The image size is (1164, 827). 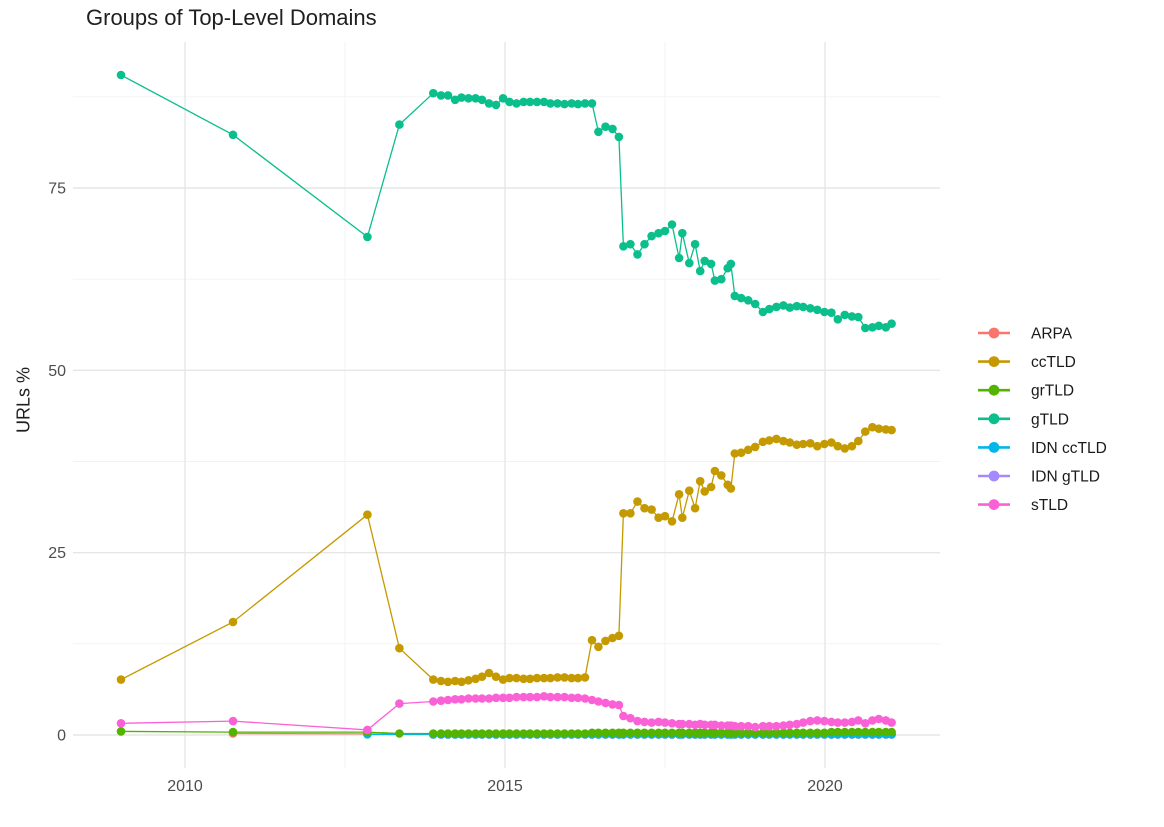 What do you see at coordinates (506, 732) in the screenshot?
I see `series-grtld` at bounding box center [506, 732].